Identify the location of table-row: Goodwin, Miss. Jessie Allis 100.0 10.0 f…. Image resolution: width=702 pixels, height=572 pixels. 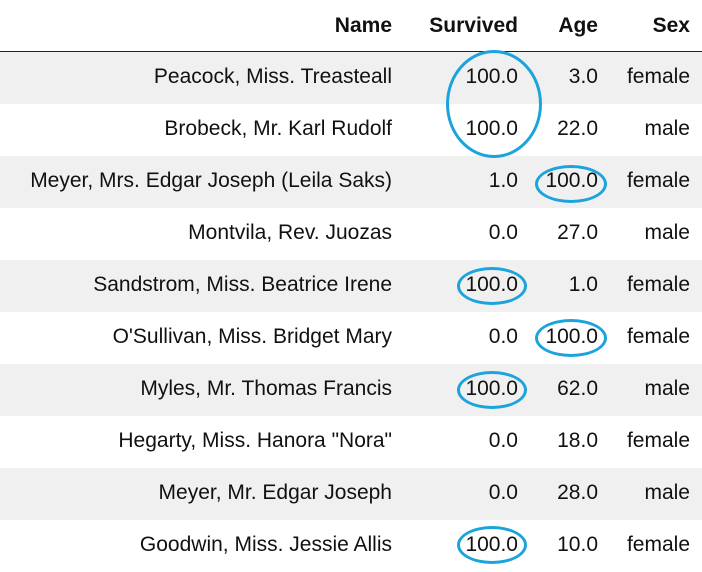
(351, 546).